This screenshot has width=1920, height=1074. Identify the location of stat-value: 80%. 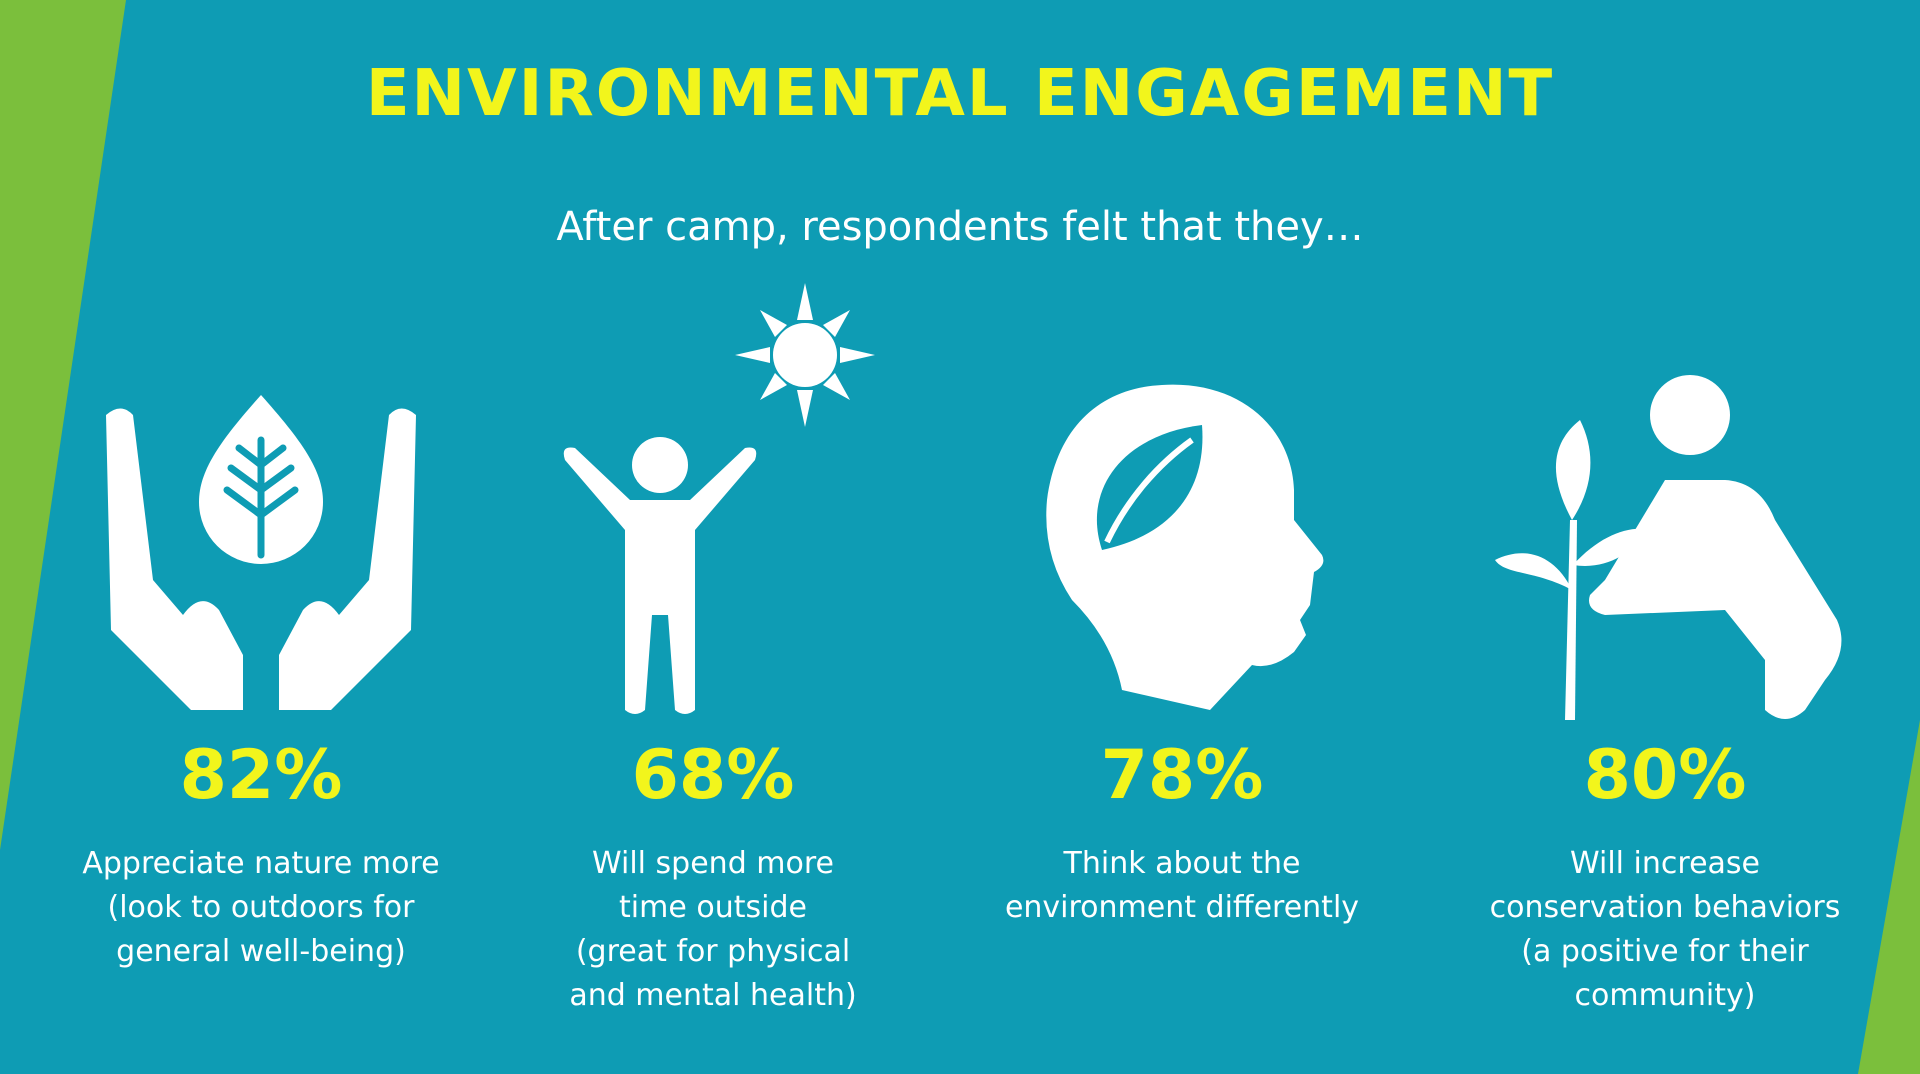
(1665, 775).